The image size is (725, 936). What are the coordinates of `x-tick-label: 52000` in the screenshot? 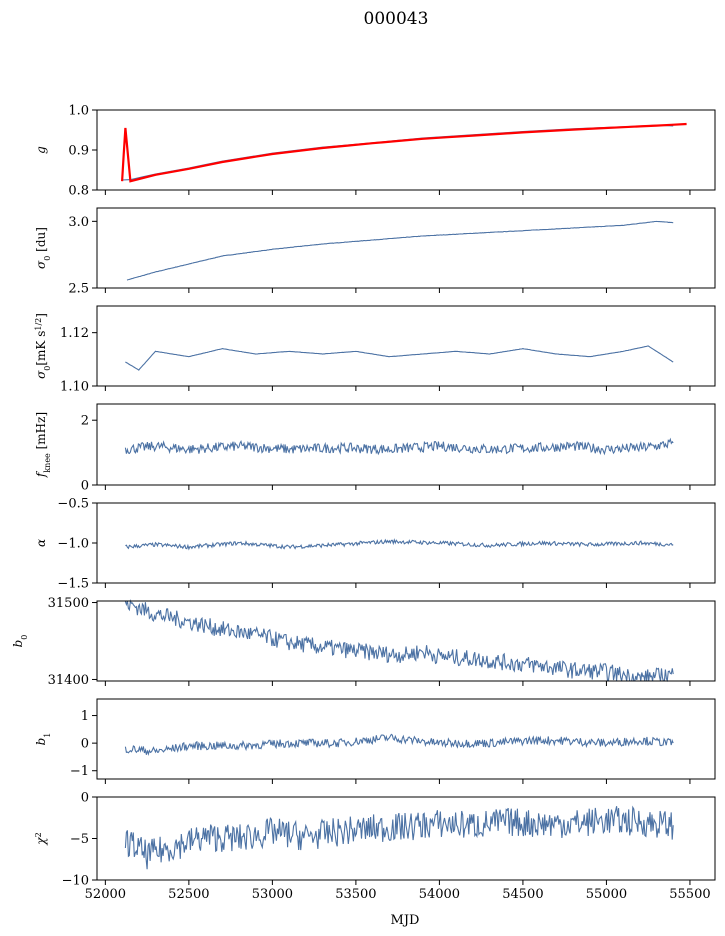 It's located at (105, 894).